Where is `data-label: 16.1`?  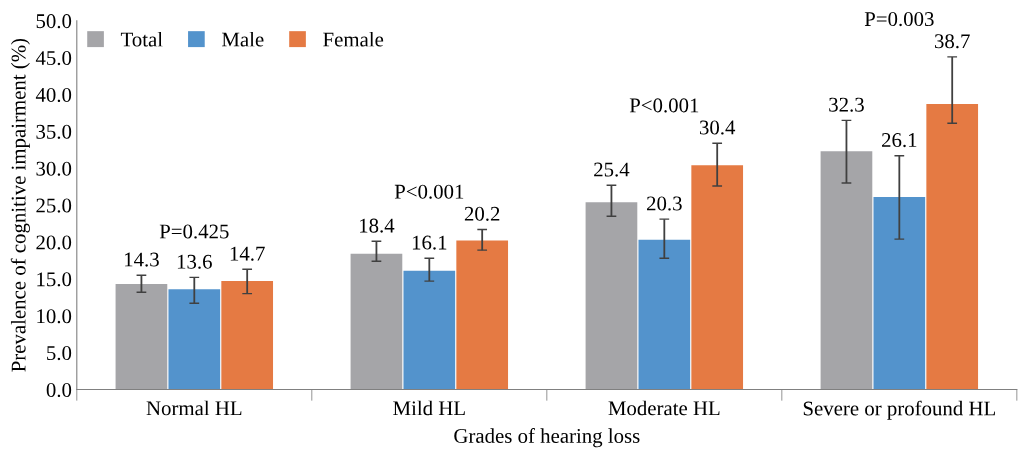
data-label: 16.1 is located at coordinates (429, 242).